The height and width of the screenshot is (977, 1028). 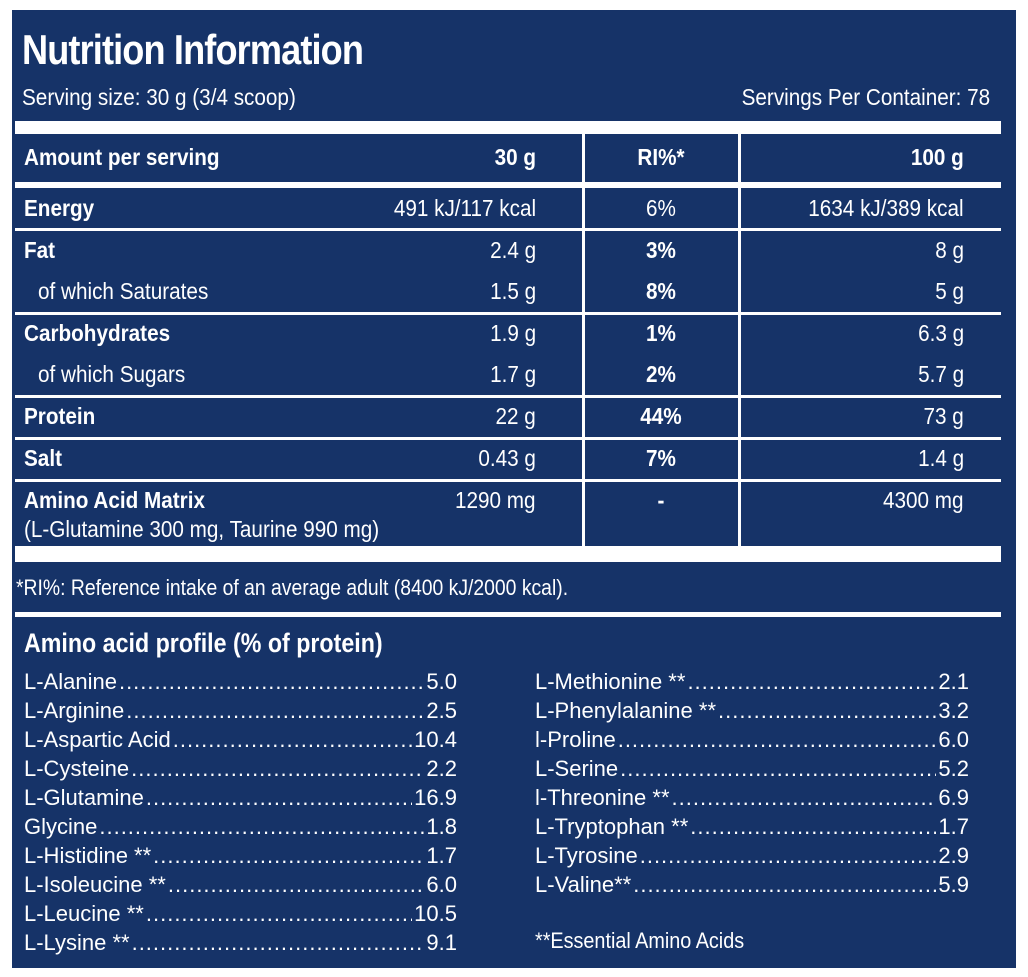 I want to click on amino-acid-name: L-Tryptophan **, so click(x=612, y=826).